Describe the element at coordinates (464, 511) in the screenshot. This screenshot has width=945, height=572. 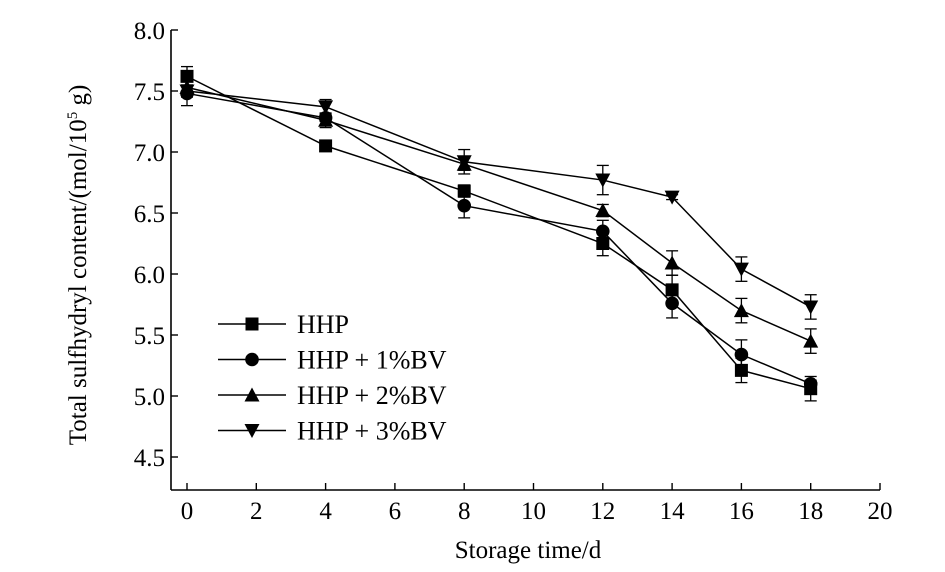
I see `x-tick-label: 8` at that location.